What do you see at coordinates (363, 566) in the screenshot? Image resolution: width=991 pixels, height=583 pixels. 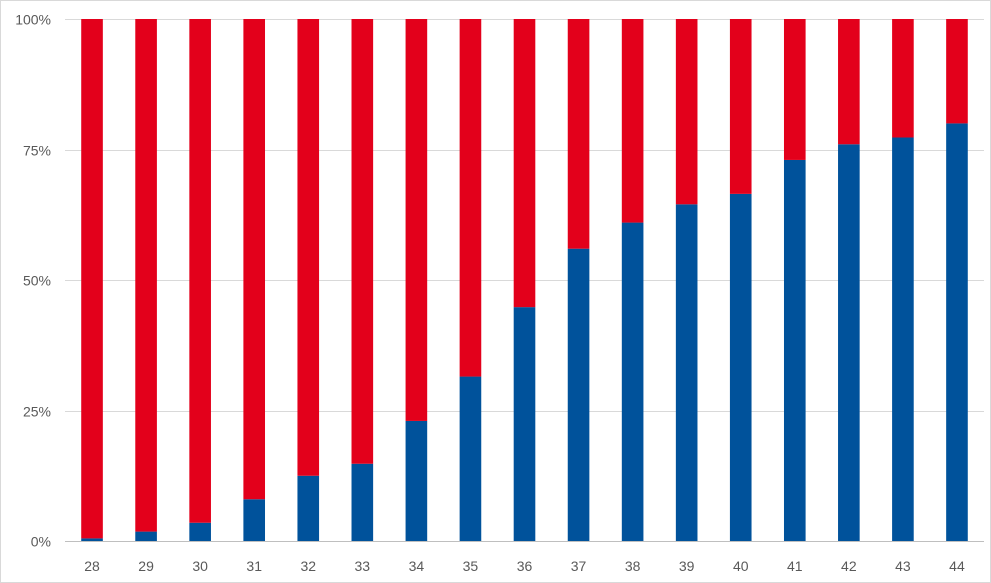 I see `x-tick-label: 33` at bounding box center [363, 566].